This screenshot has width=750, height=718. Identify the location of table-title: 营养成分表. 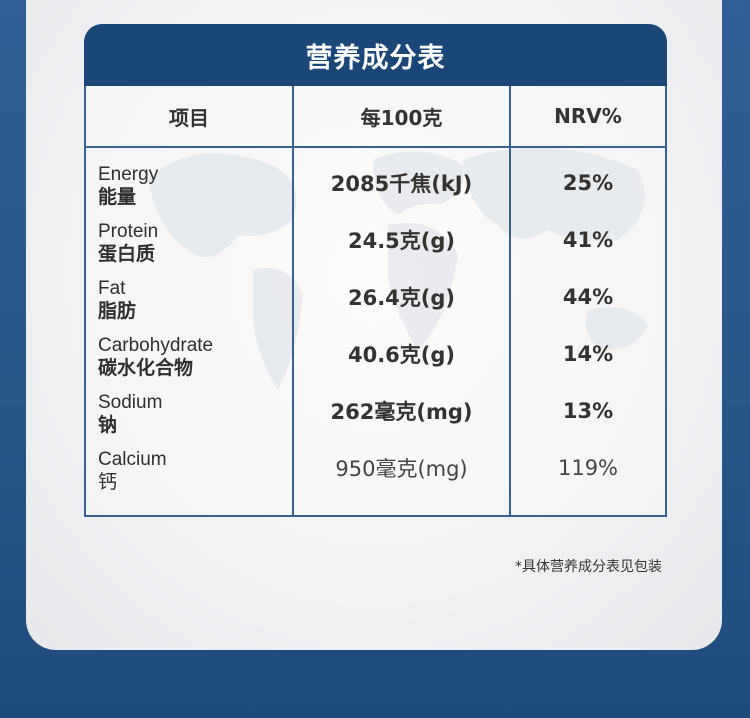
(375, 58).